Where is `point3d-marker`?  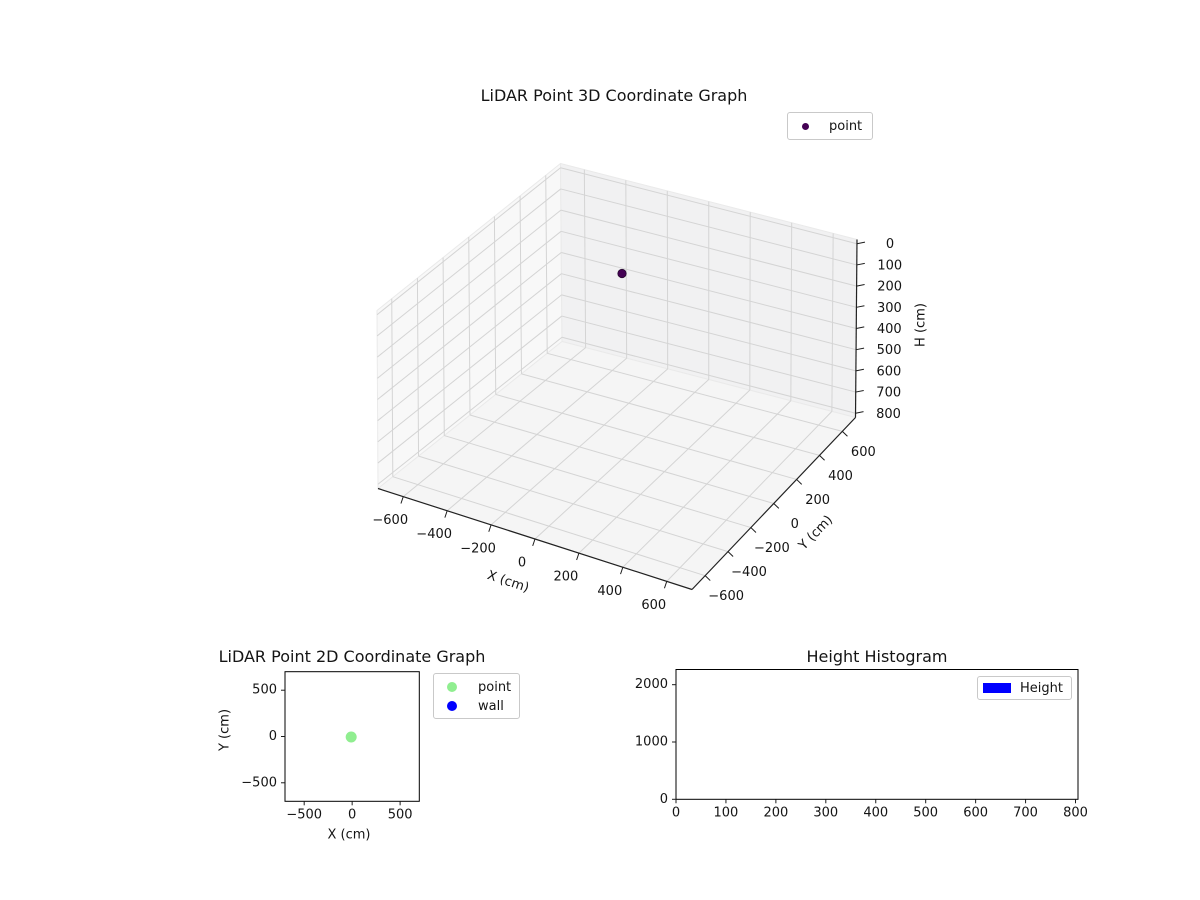 point3d-marker is located at coordinates (622, 273).